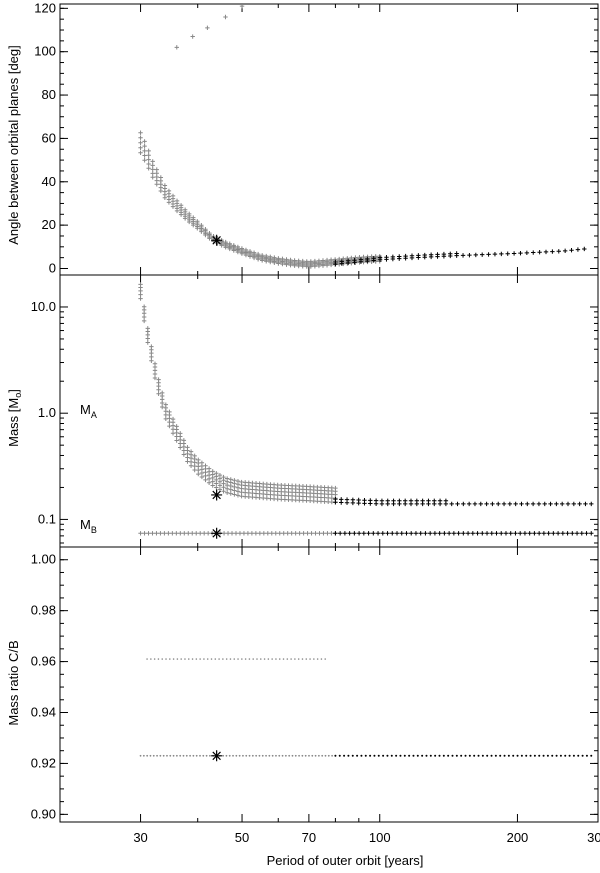 This screenshot has height=873, width=600. I want to click on y-axis-label-mass: Mass [Mo], so click(14, 418).